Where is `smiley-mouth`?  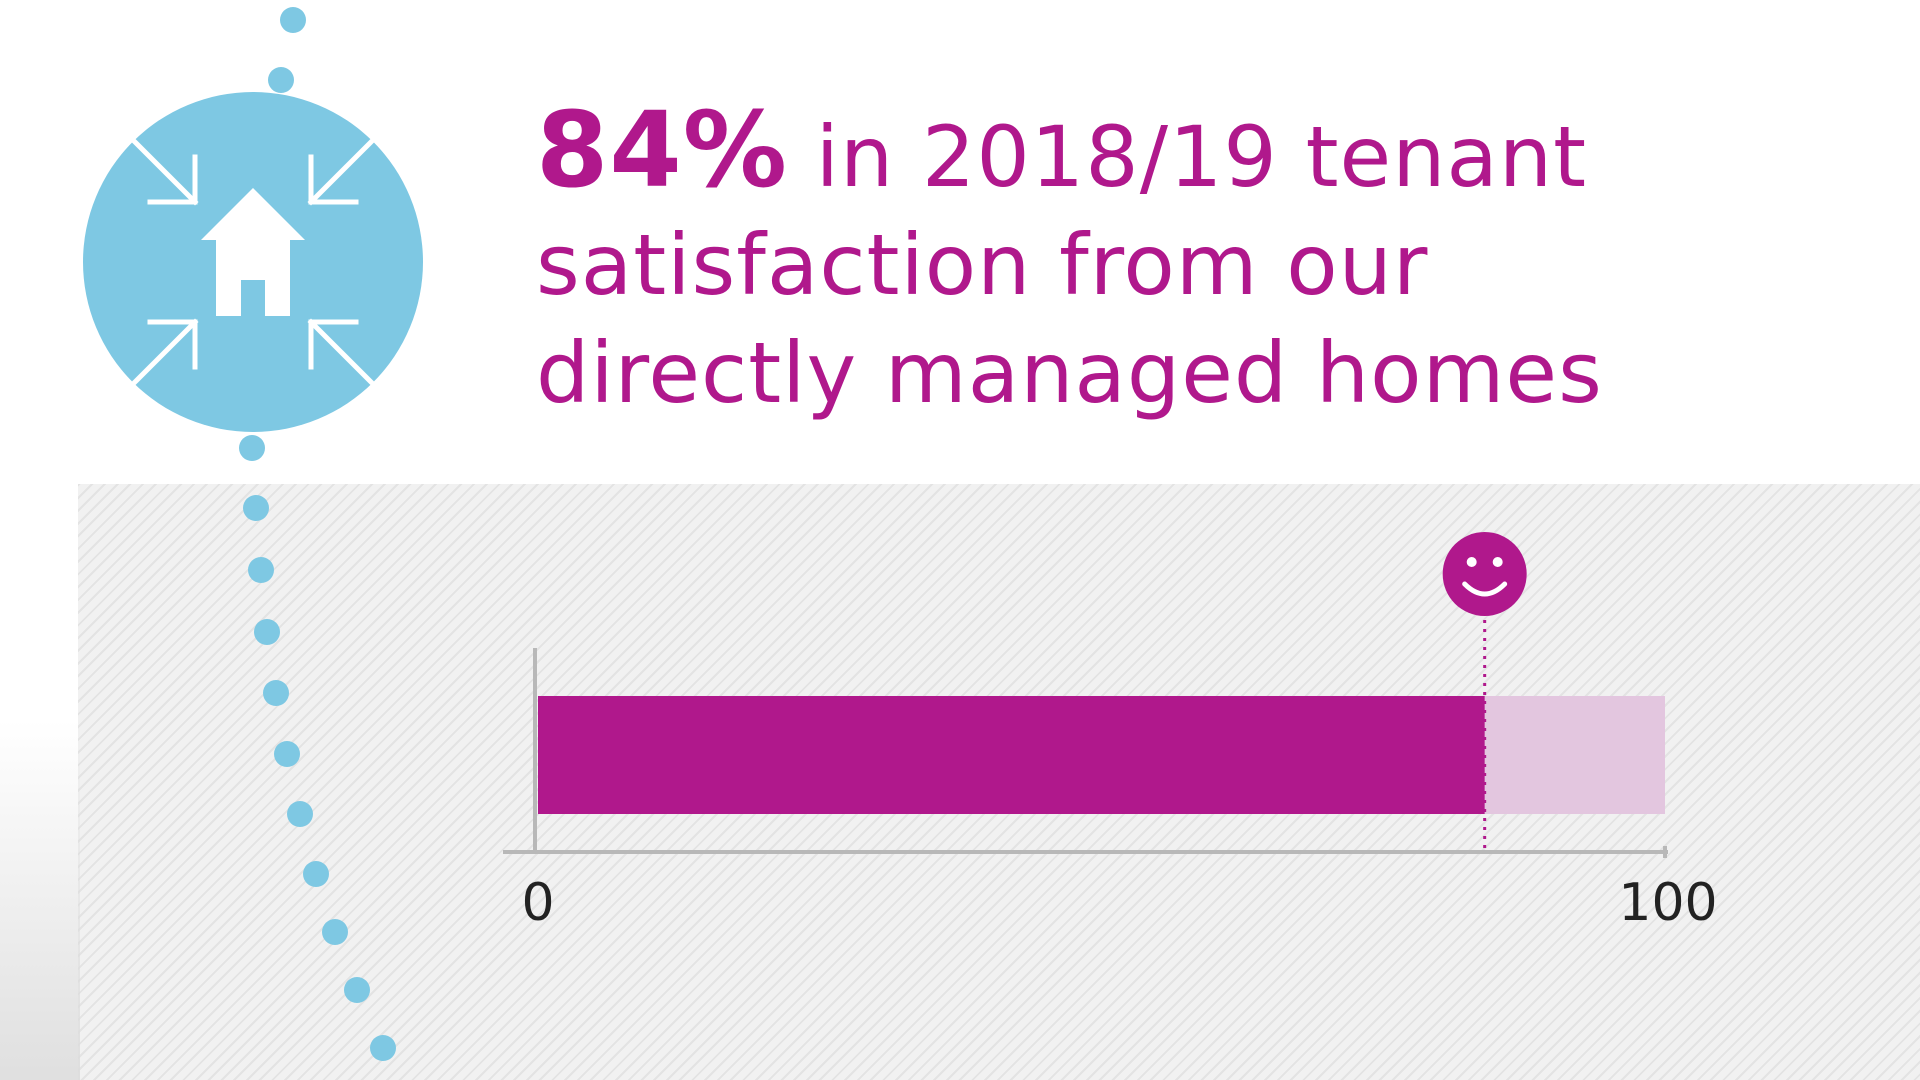
smiley-mouth is located at coordinates (1485, 589).